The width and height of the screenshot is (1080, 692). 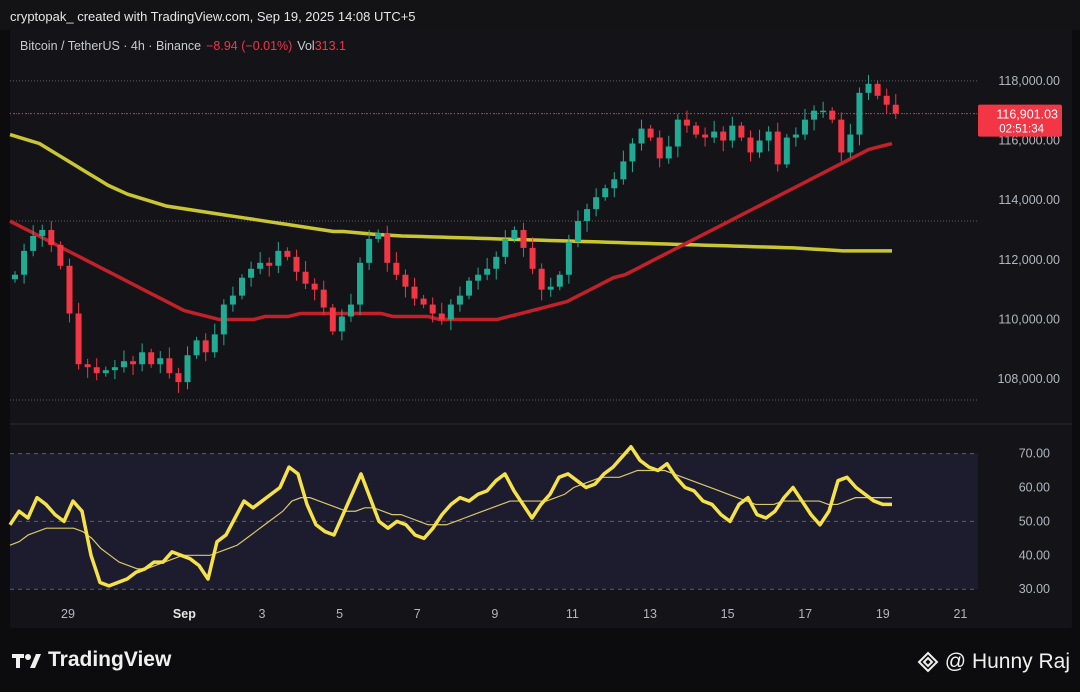 What do you see at coordinates (928, 662) in the screenshot?
I see `binance-diamond-icon` at bounding box center [928, 662].